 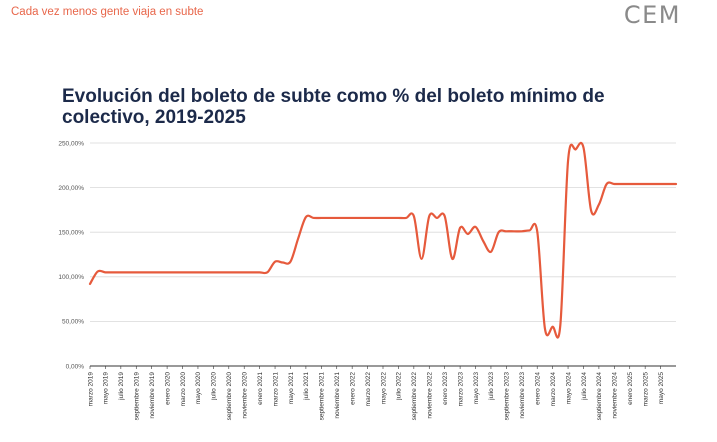 What do you see at coordinates (107, 12) in the screenshot?
I see `page-subtitle: Cada vez menos gente viaja en subte` at bounding box center [107, 12].